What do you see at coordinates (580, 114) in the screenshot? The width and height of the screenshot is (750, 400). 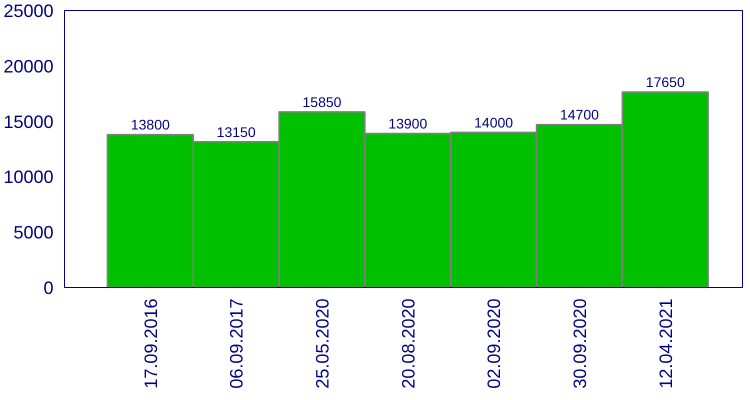 I see `data-label: 14700` at bounding box center [580, 114].